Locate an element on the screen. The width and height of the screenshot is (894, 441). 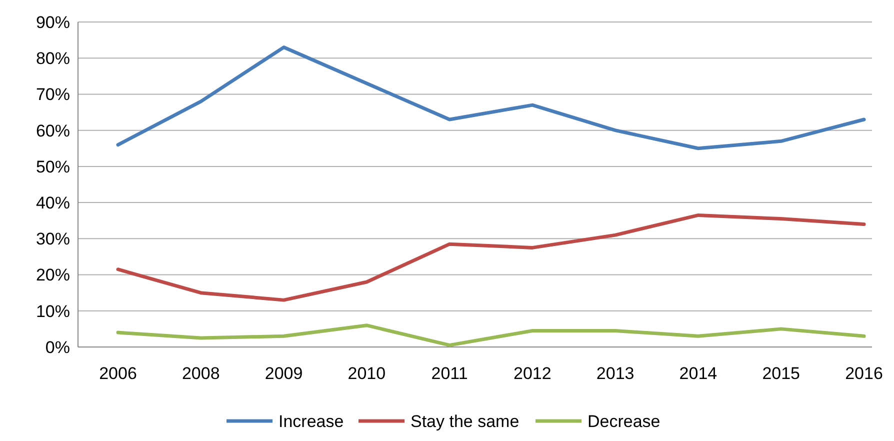
line-series is located at coordinates (491, 335).